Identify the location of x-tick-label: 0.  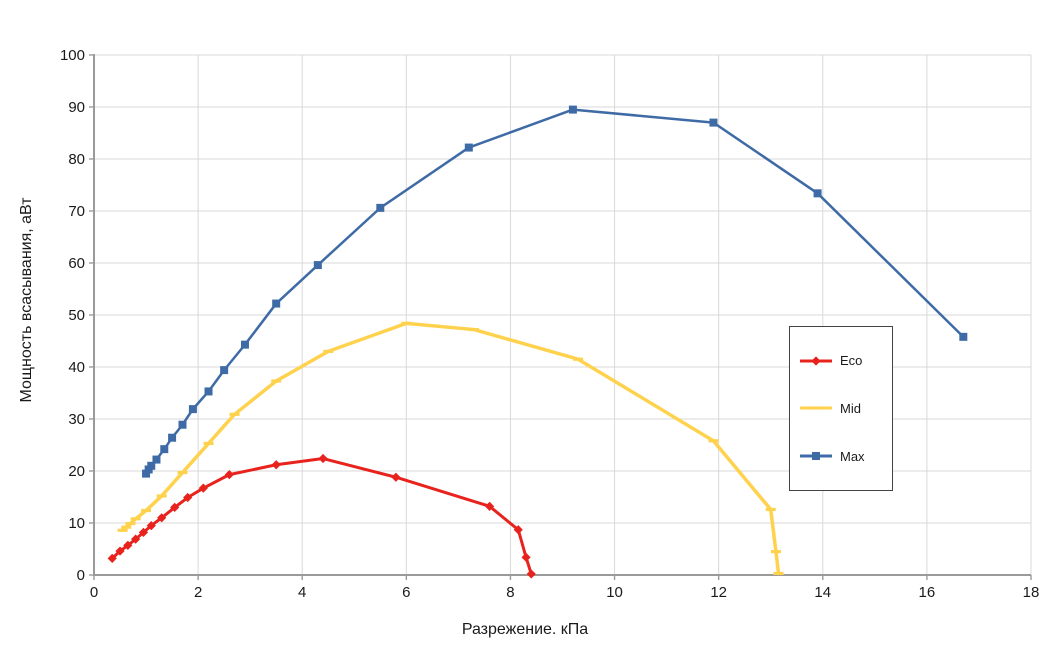
(94, 592).